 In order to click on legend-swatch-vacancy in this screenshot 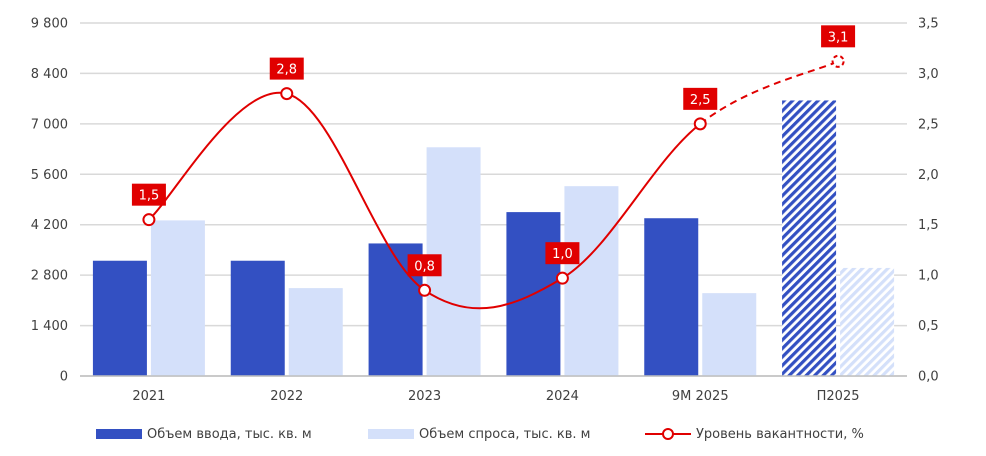, I will do `click(668, 434)`.